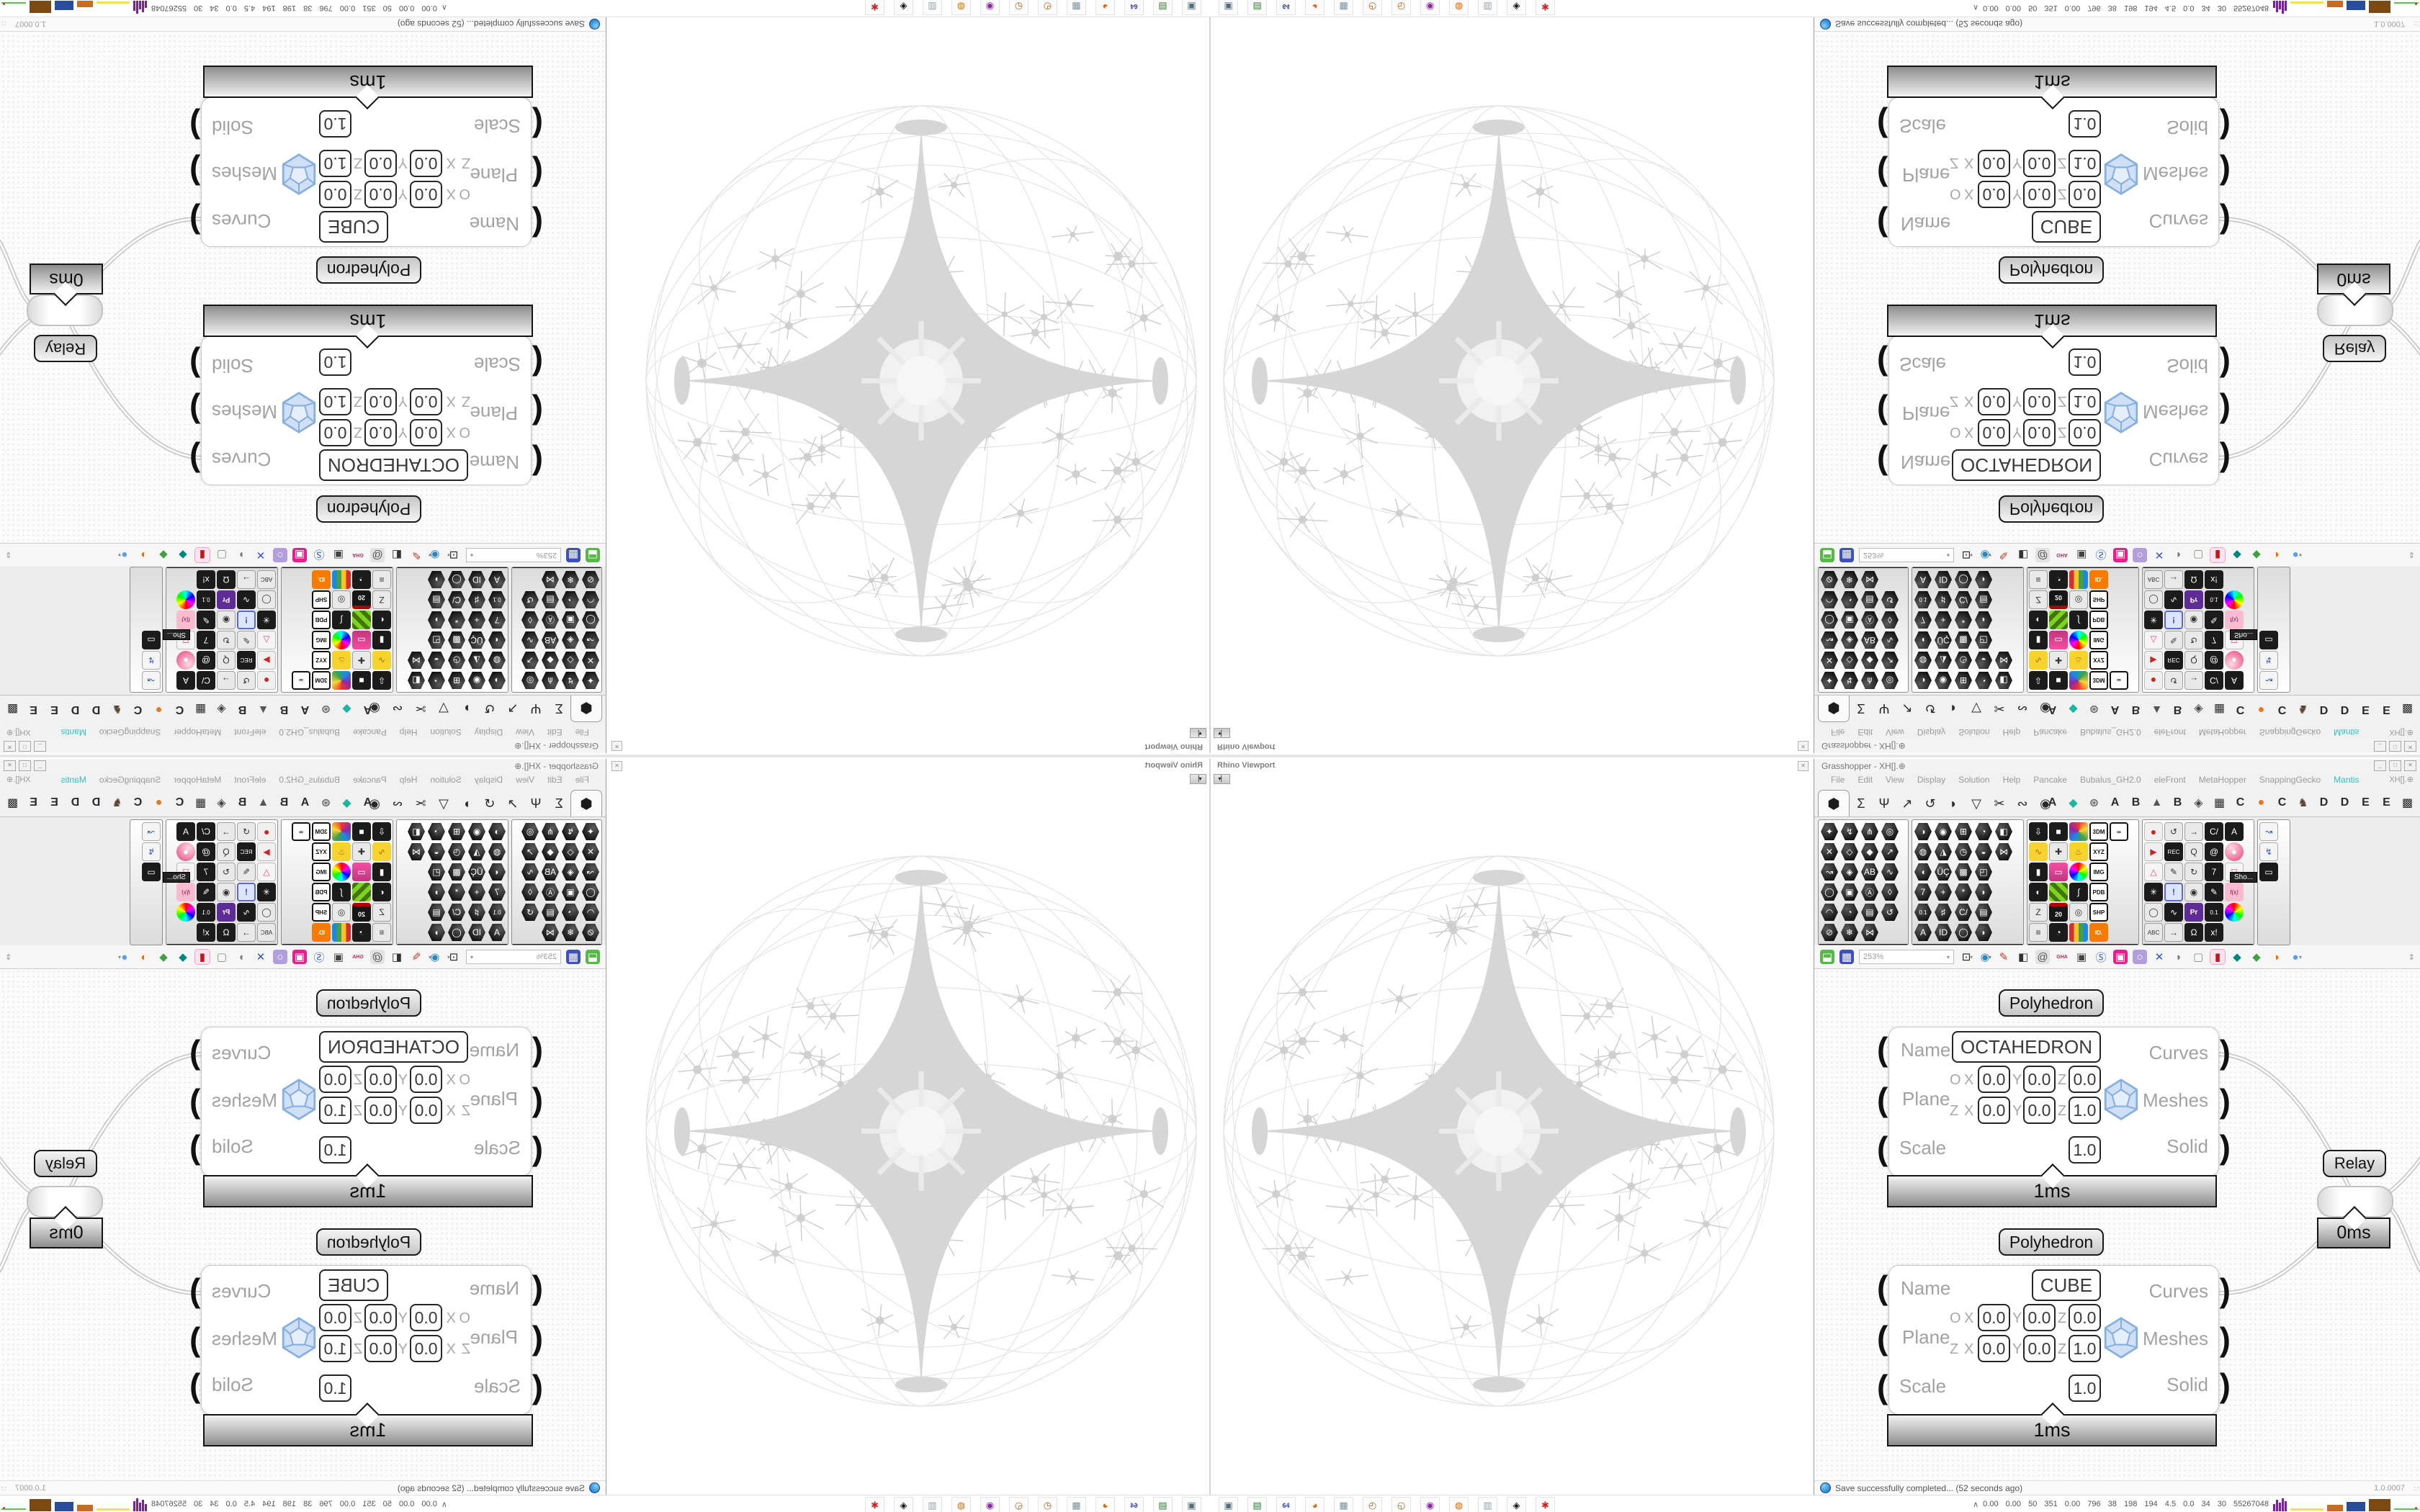  Describe the element at coordinates (1191, 7) in the screenshot. I see `system-monitor-icon: ▣` at that location.